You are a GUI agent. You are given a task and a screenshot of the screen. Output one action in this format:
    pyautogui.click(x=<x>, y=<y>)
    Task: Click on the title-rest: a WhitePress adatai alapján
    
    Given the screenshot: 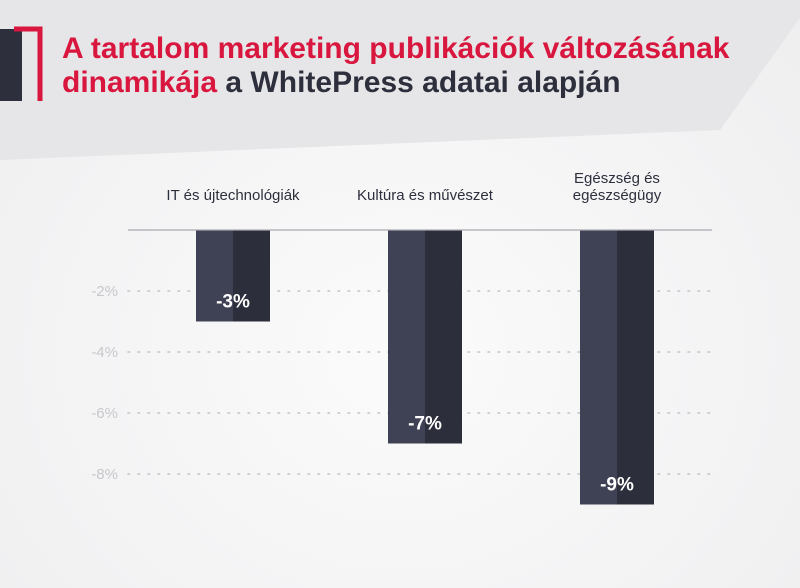 What is the action you would take?
    pyautogui.click(x=419, y=82)
    